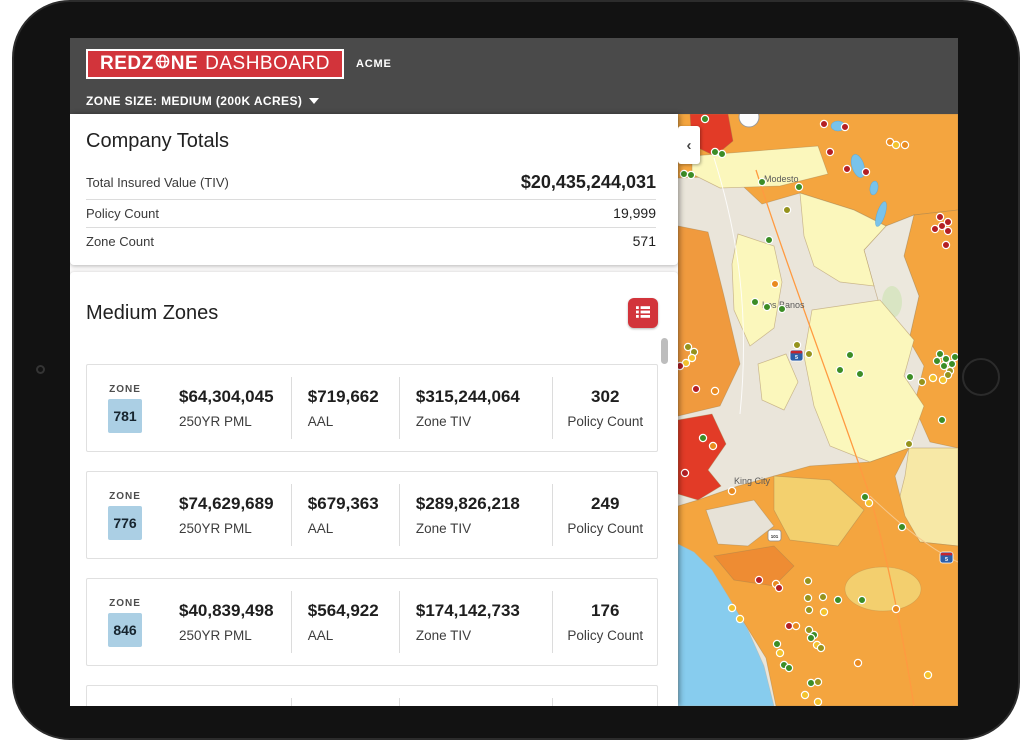  What do you see at coordinates (372, 695) in the screenshot?
I see `zone-card: ZONE` at bounding box center [372, 695].